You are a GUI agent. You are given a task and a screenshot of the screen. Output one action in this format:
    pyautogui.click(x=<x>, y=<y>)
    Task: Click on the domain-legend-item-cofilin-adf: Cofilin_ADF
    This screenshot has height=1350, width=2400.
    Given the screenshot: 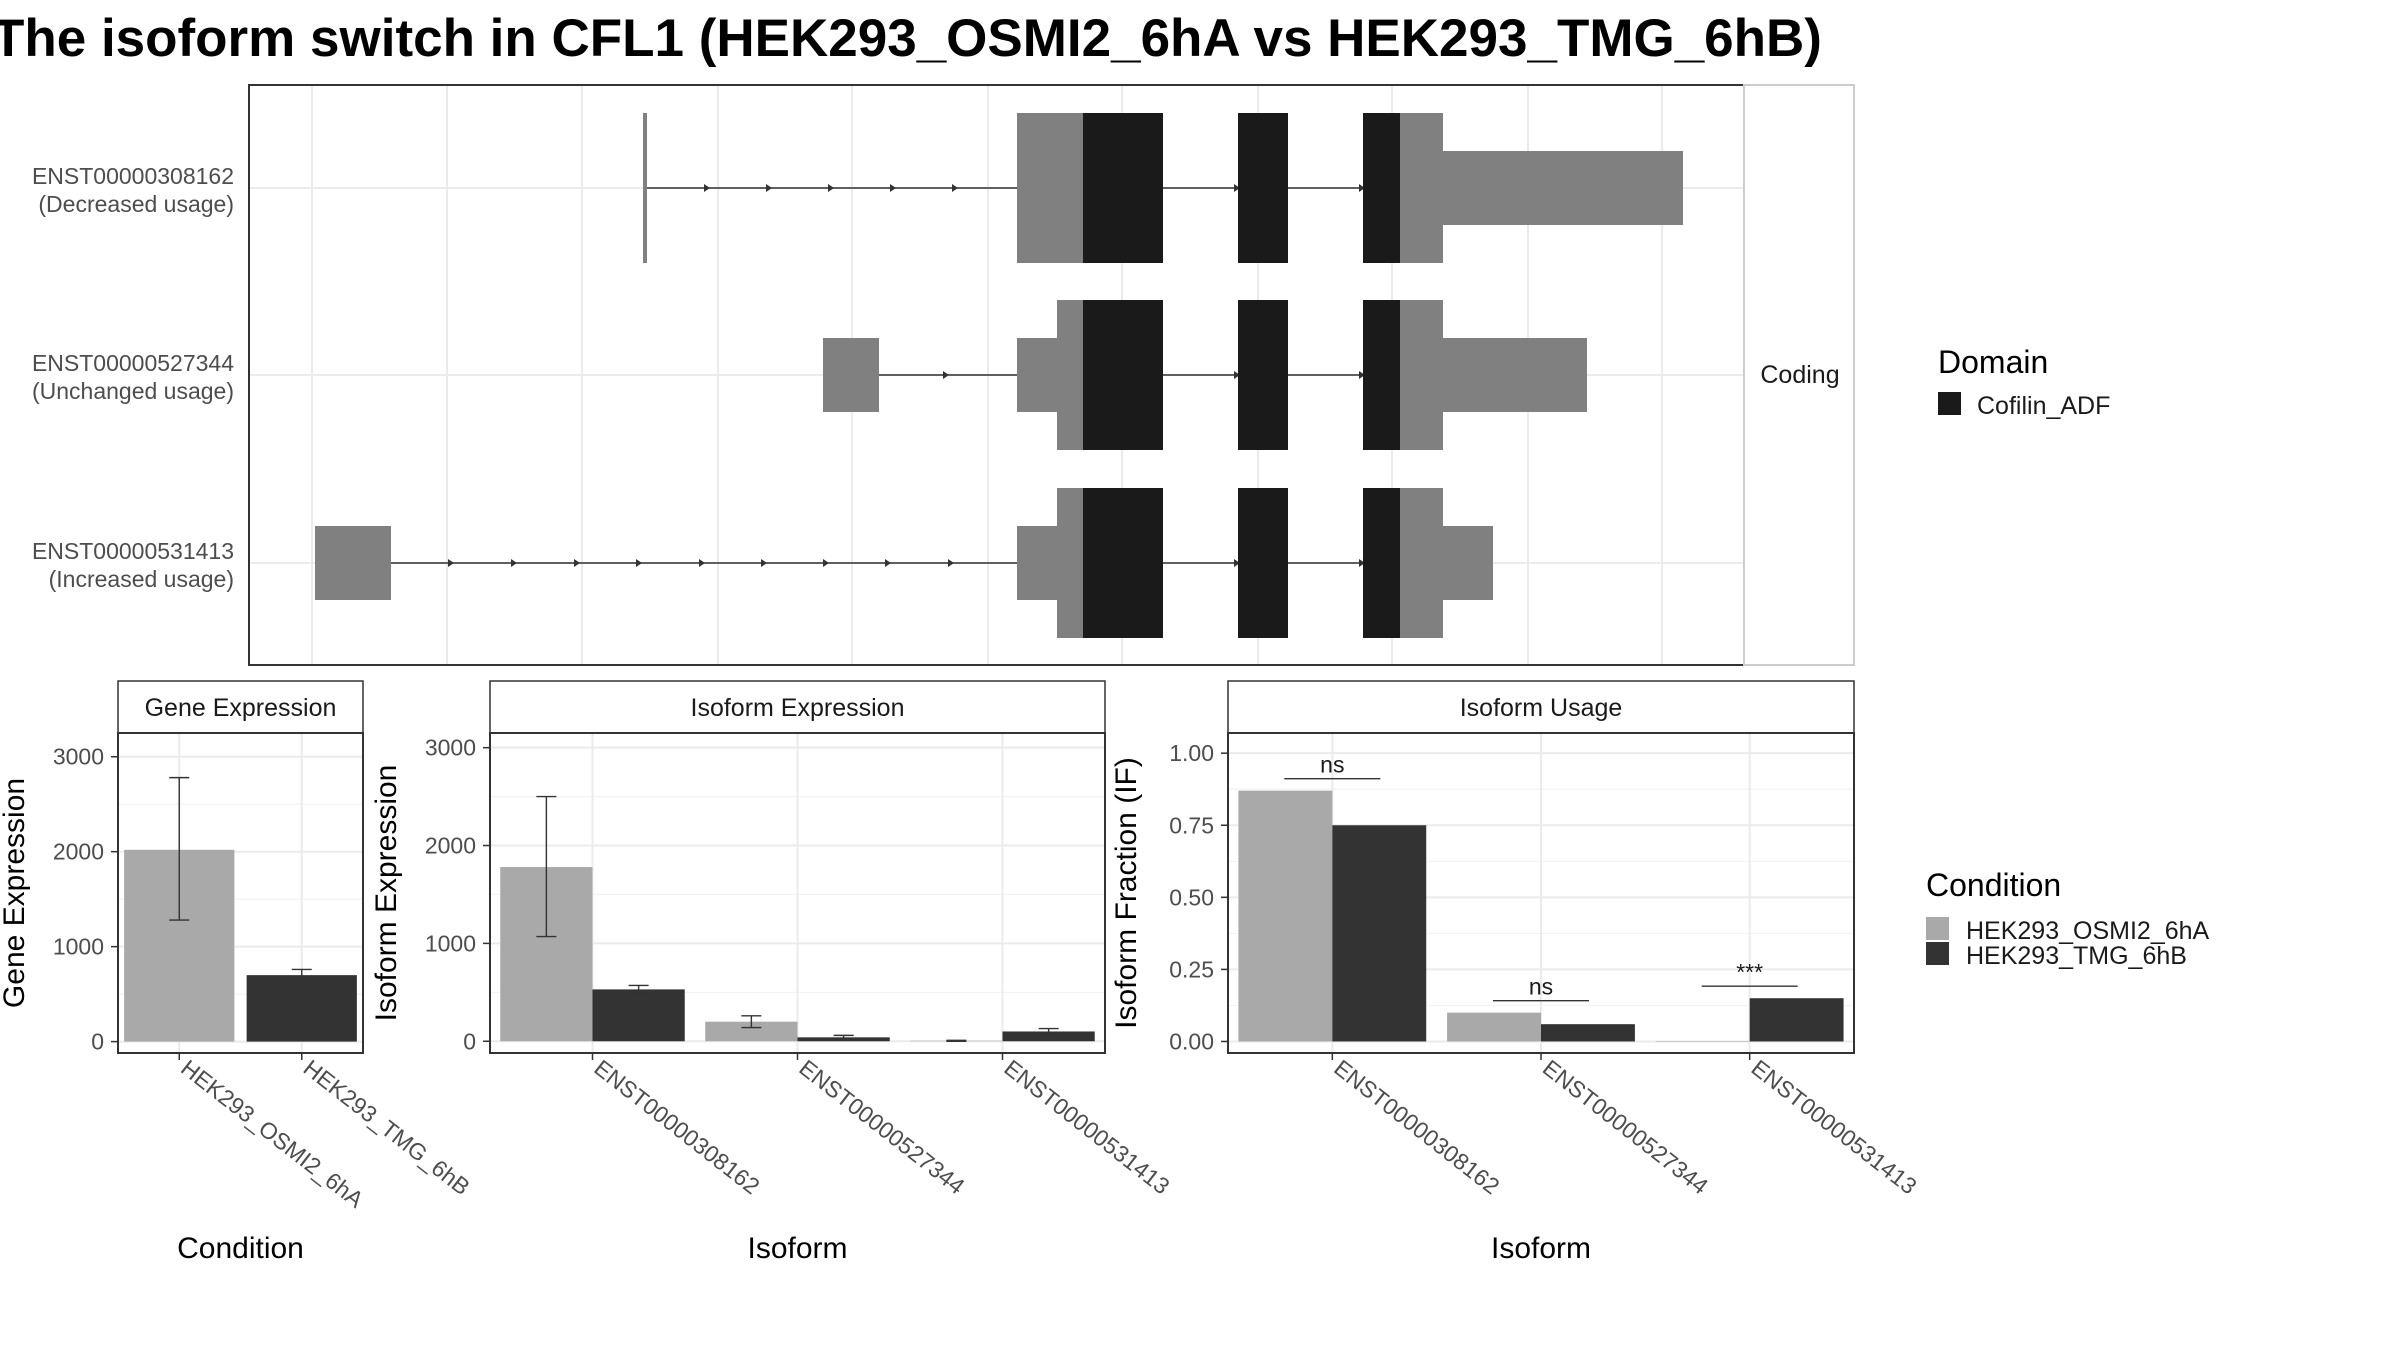 What is the action you would take?
    pyautogui.click(x=2043, y=406)
    